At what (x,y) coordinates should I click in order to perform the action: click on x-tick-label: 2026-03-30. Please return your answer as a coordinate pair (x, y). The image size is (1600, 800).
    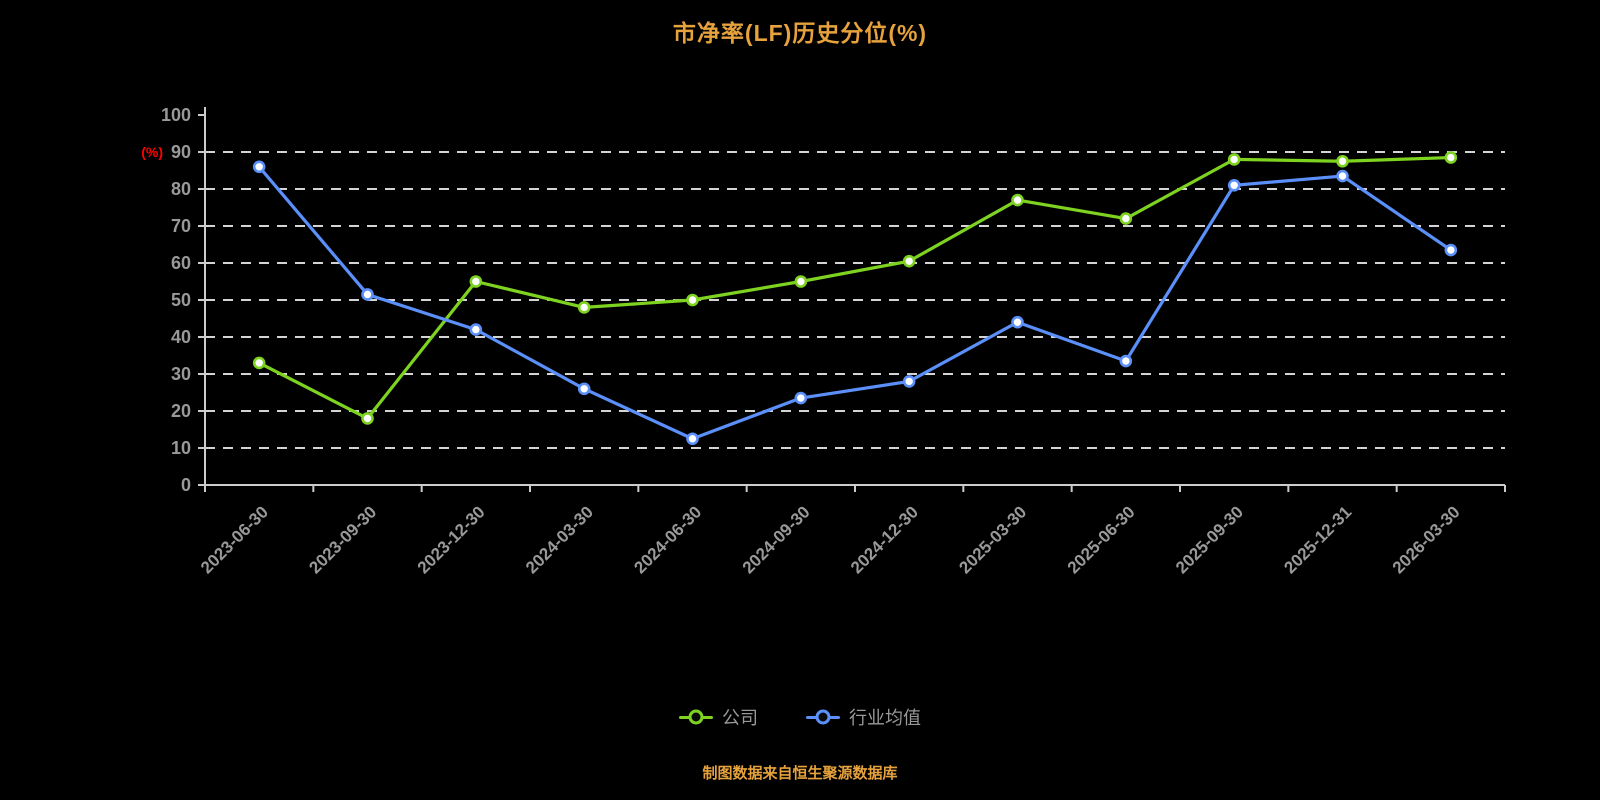
    Looking at the image, I should click on (1426, 539).